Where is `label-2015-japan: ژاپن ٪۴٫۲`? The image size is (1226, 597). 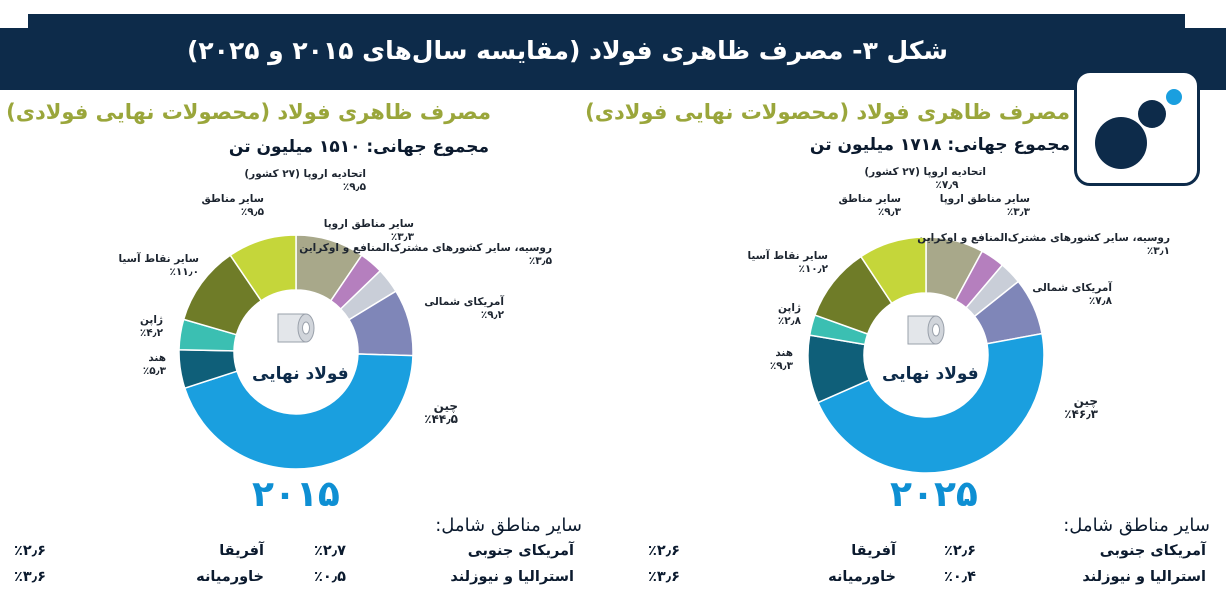
label-2015-japan: ژاپن ٪۴٫۲ is located at coordinates (151, 326).